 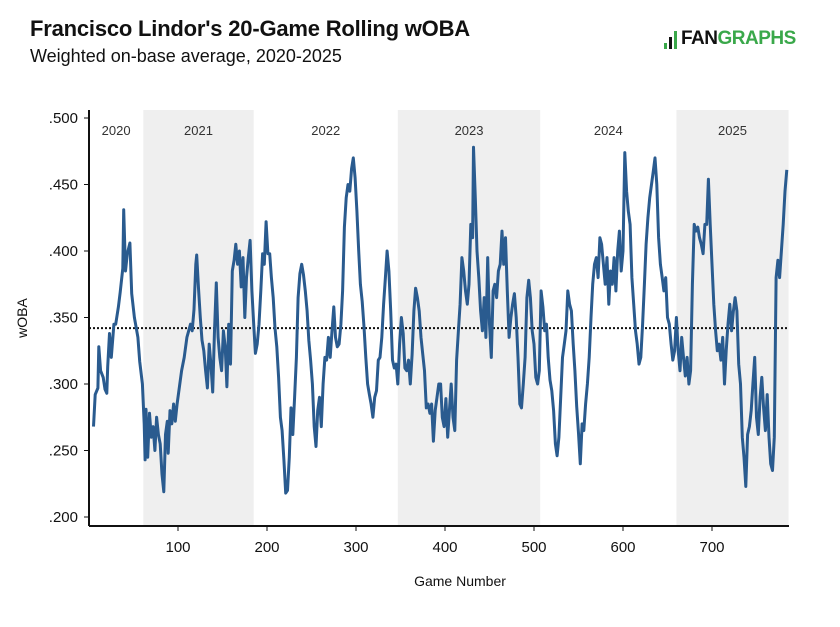 I want to click on season-label: 2020, so click(x=116, y=130).